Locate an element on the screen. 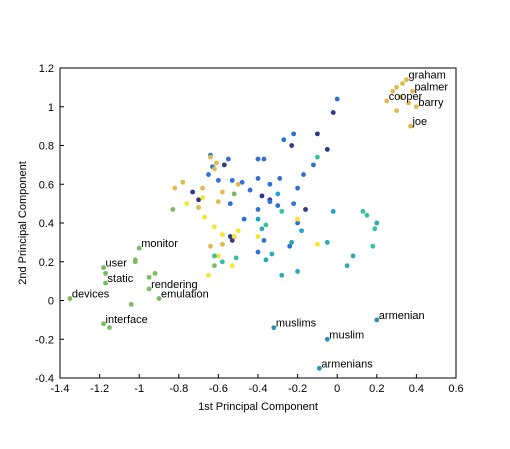 Image resolution: width=510 pixels, height=449 pixels. y-tick-label: 1 is located at coordinates (51, 108).